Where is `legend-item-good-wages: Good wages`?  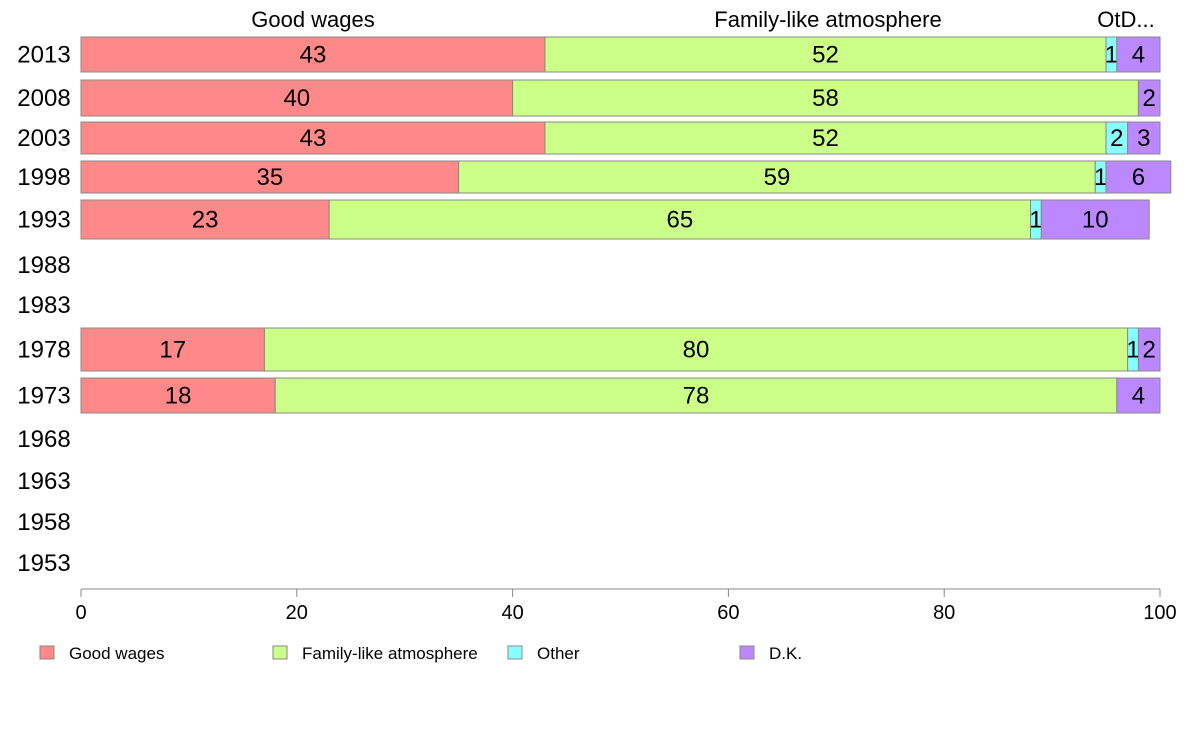
legend-item-good-wages: Good wages is located at coordinates (101, 653).